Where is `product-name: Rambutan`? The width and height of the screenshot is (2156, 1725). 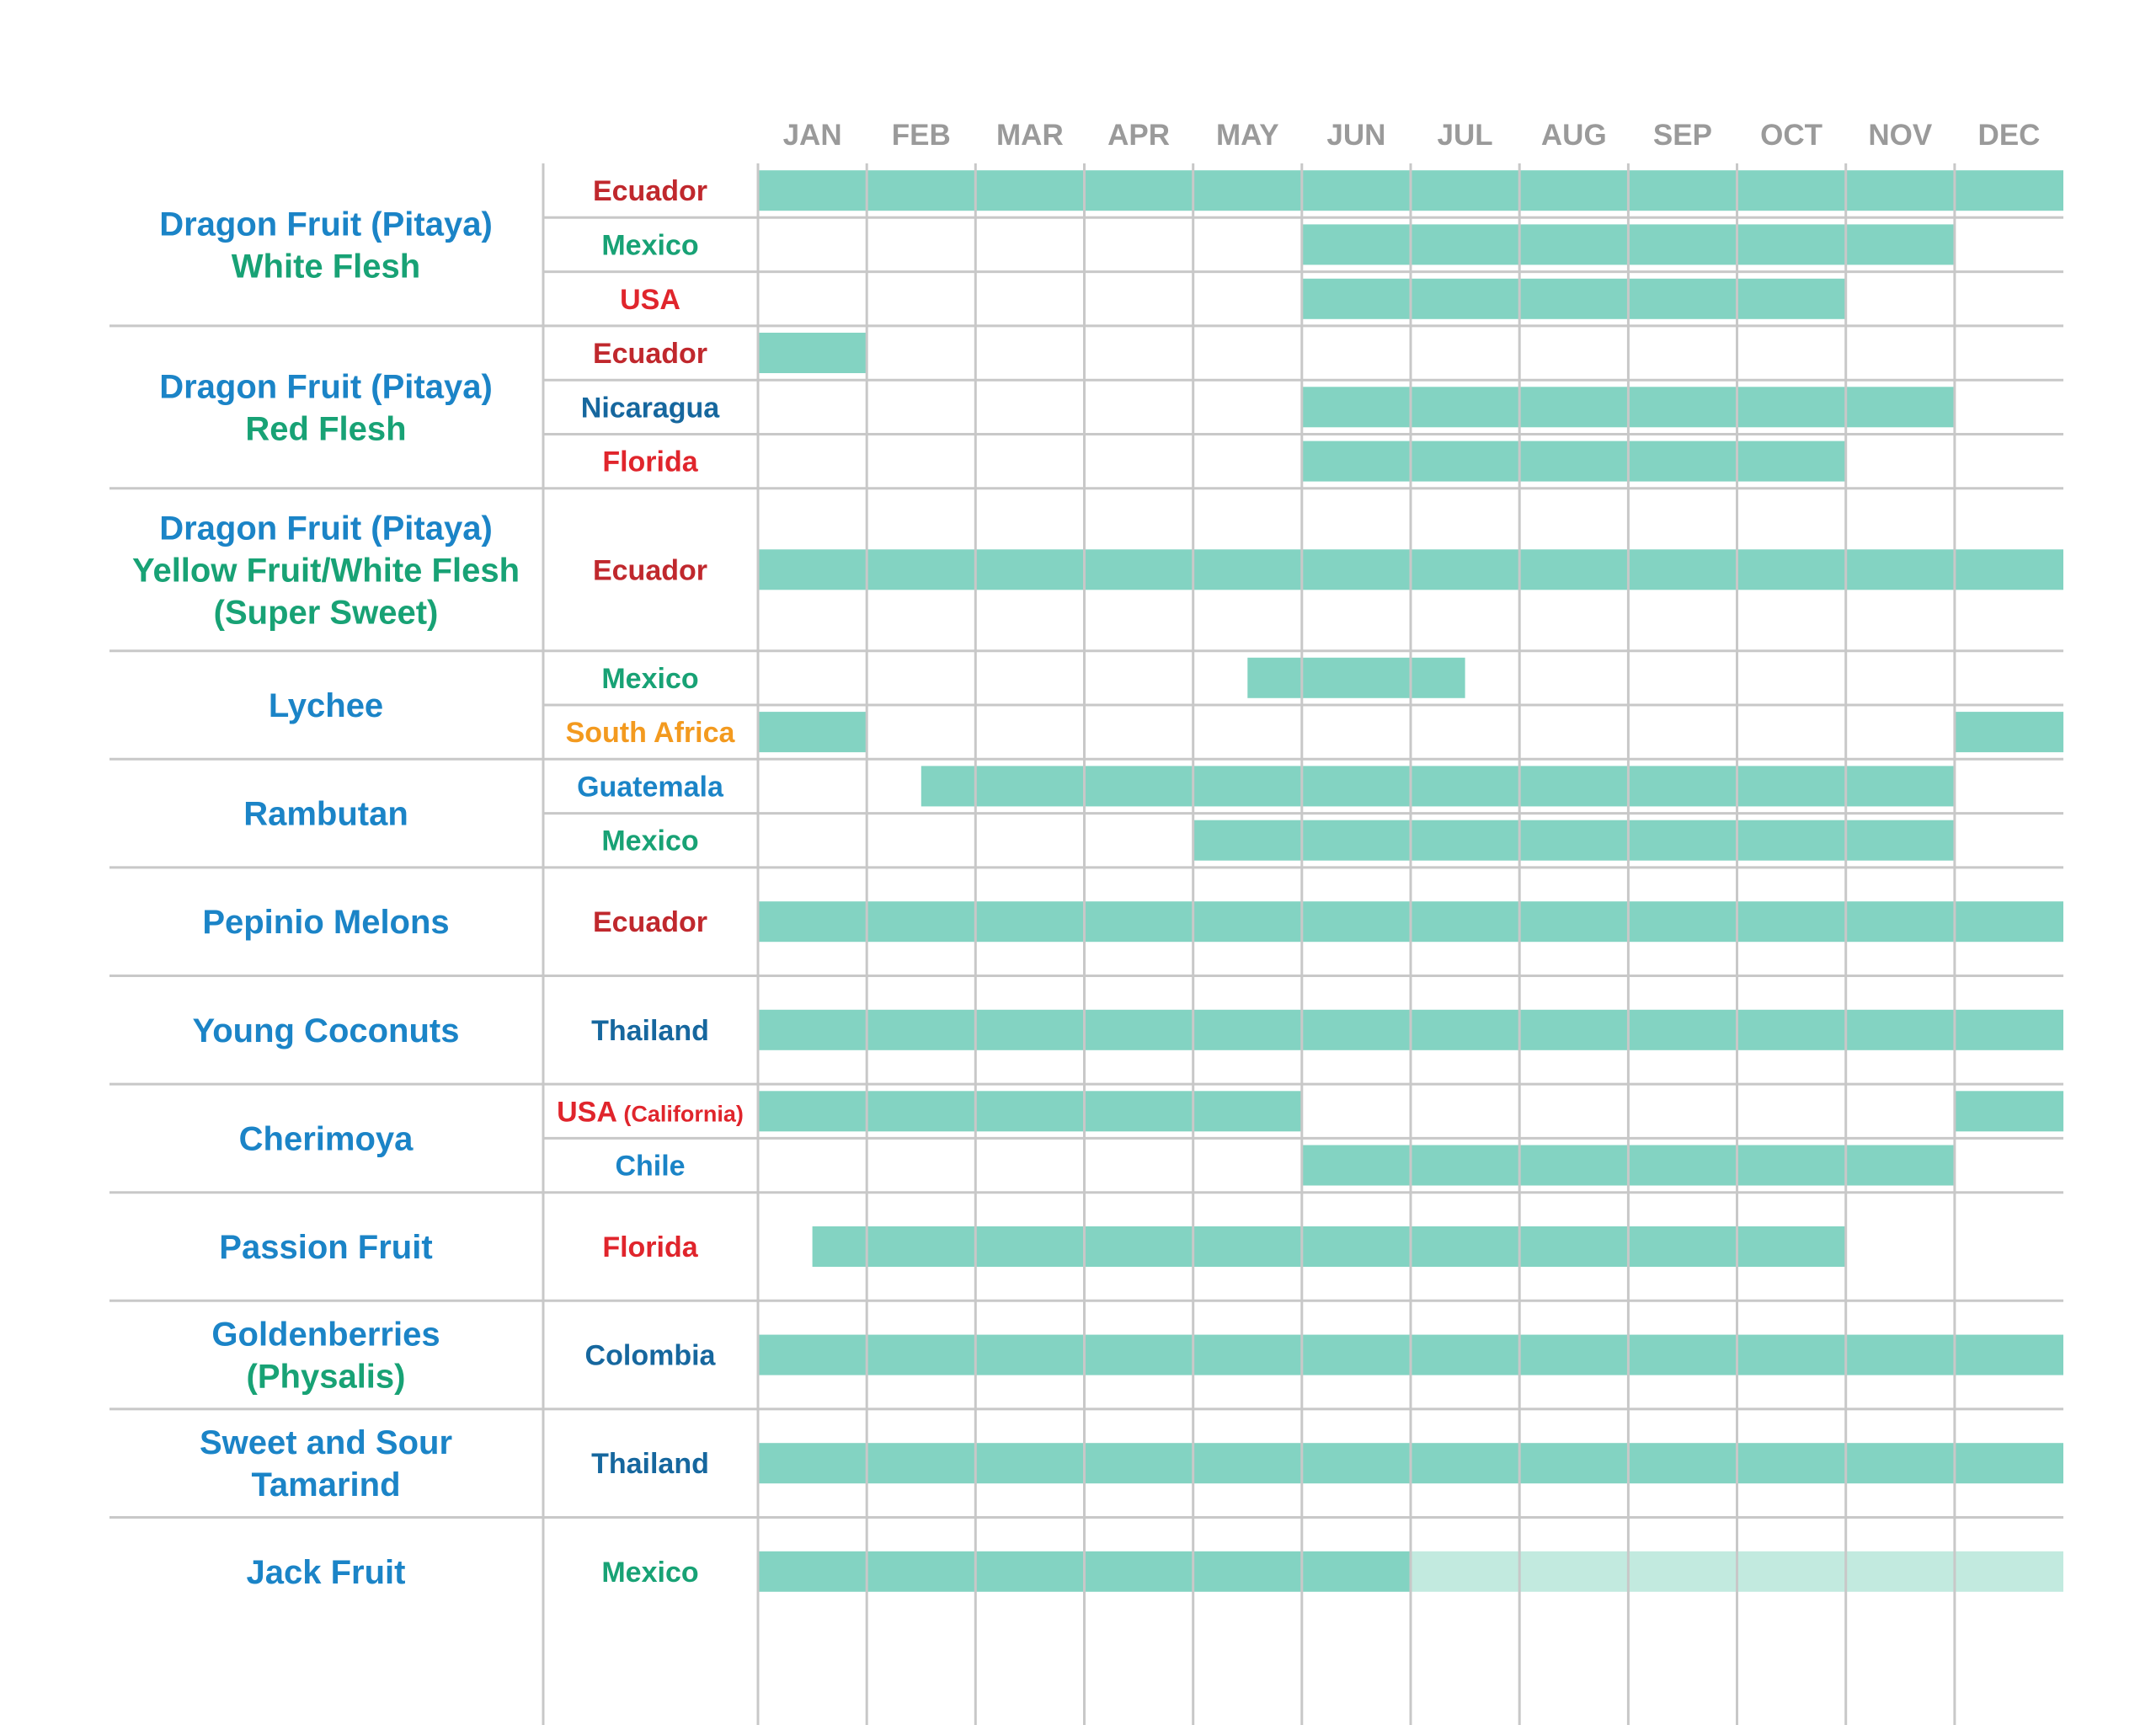
product-name: Rambutan is located at coordinates (325, 814).